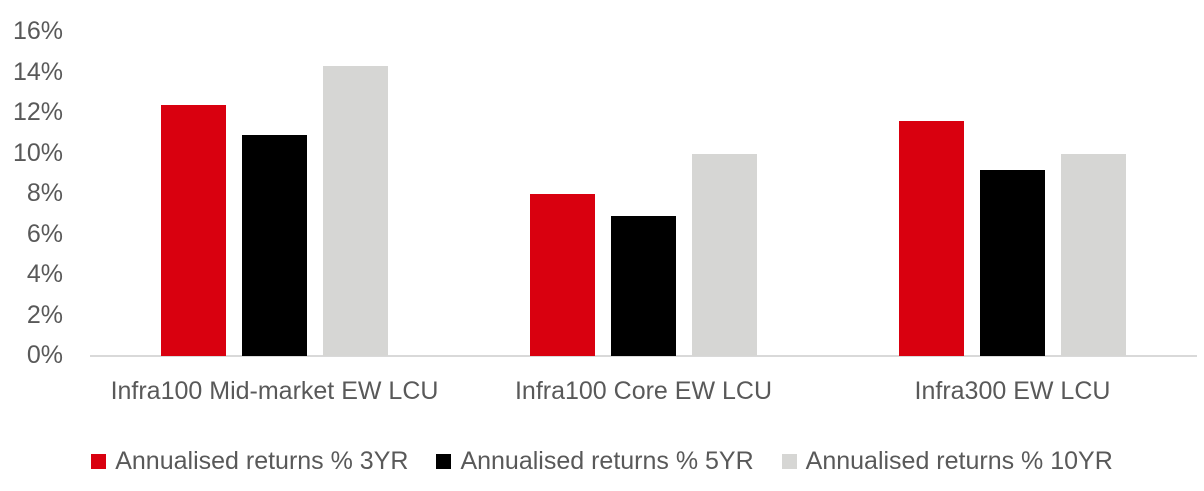 The height and width of the screenshot is (491, 1204). I want to click on legend-item: Annualised returns % 5YR, so click(595, 461).